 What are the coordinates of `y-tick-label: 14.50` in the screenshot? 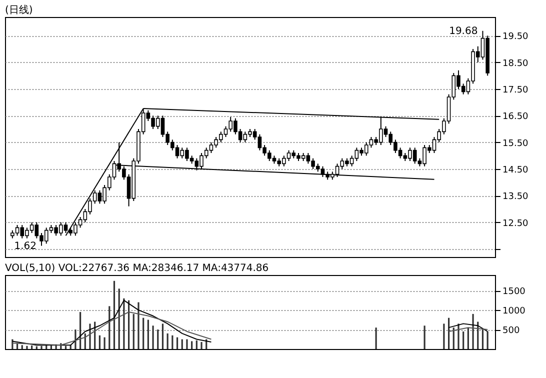 It's located at (515, 171).